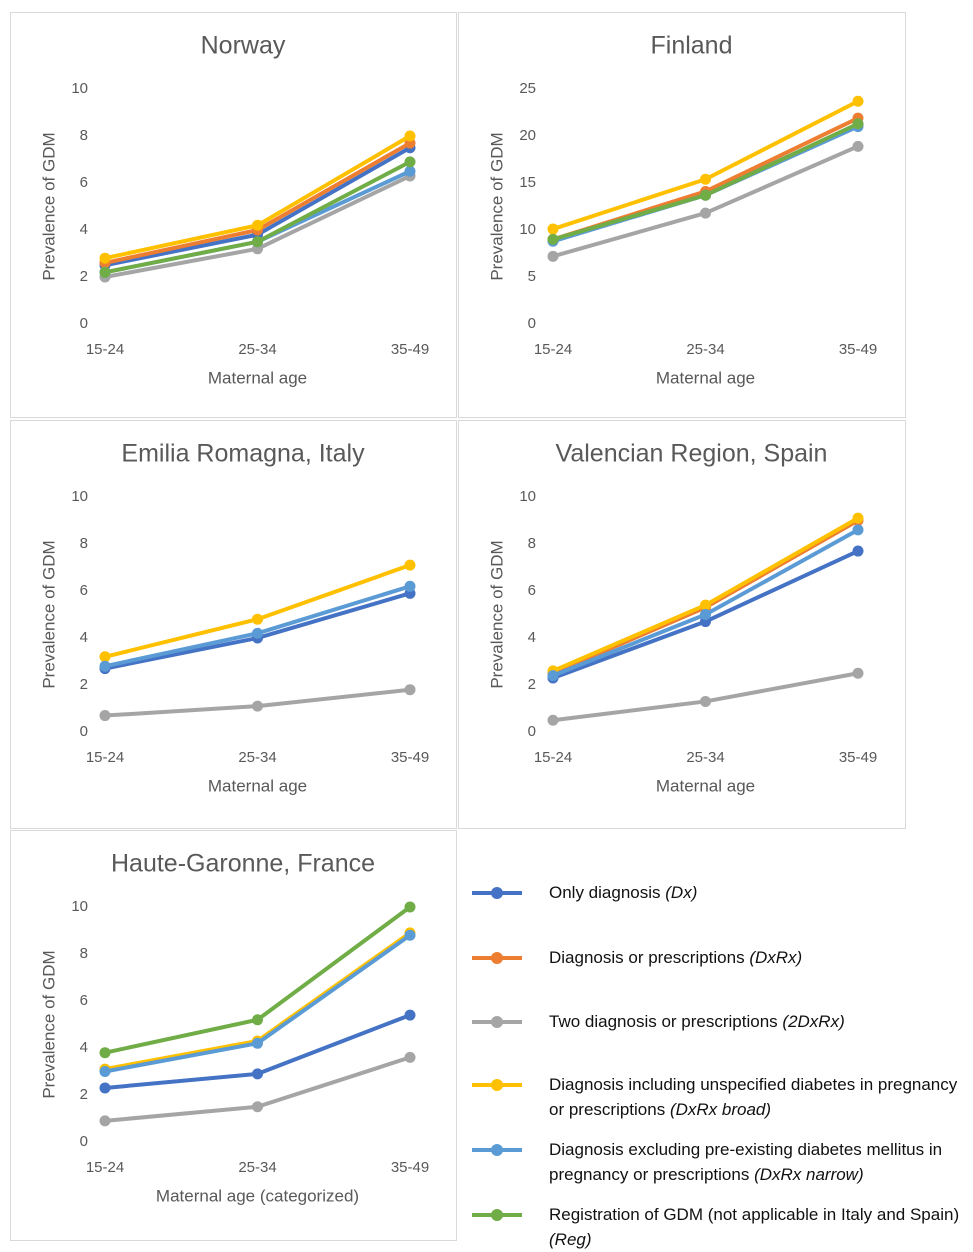 The height and width of the screenshot is (1252, 973). What do you see at coordinates (527, 135) in the screenshot?
I see `y-tick-label: 20` at bounding box center [527, 135].